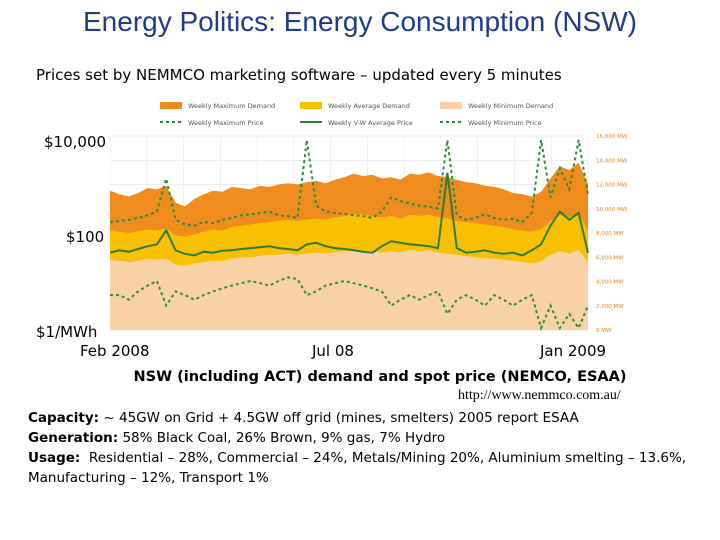 Image resolution: width=720 pixels, height=540 pixels. I want to click on legend-swatch-avg-demand, so click(311, 105).